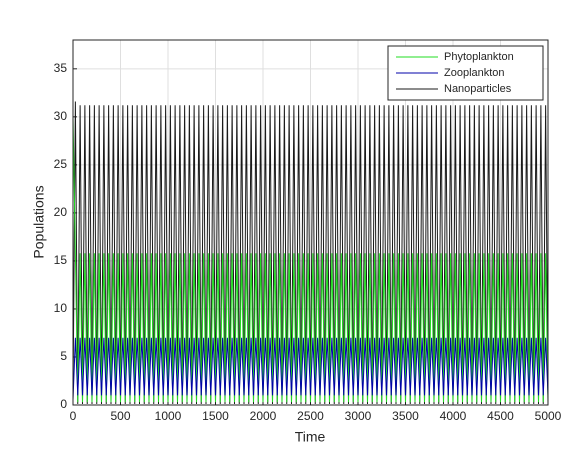 The height and width of the screenshot is (467, 571). What do you see at coordinates (73, 416) in the screenshot?
I see `x-tick-label: 0` at bounding box center [73, 416].